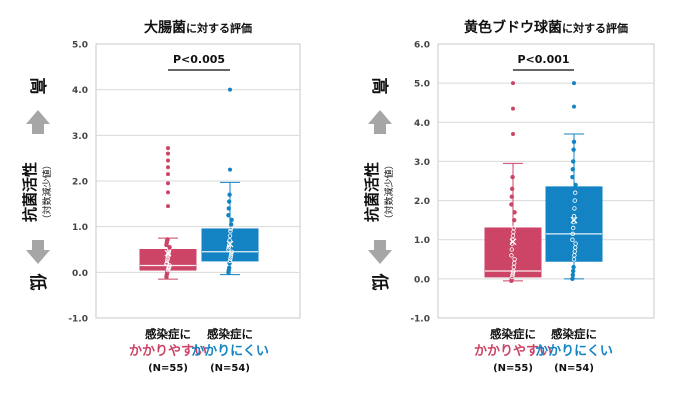 The height and width of the screenshot is (400, 700). What do you see at coordinates (513, 351) in the screenshot?
I see `category-label-line2: かかりやすい` at bounding box center [513, 351].